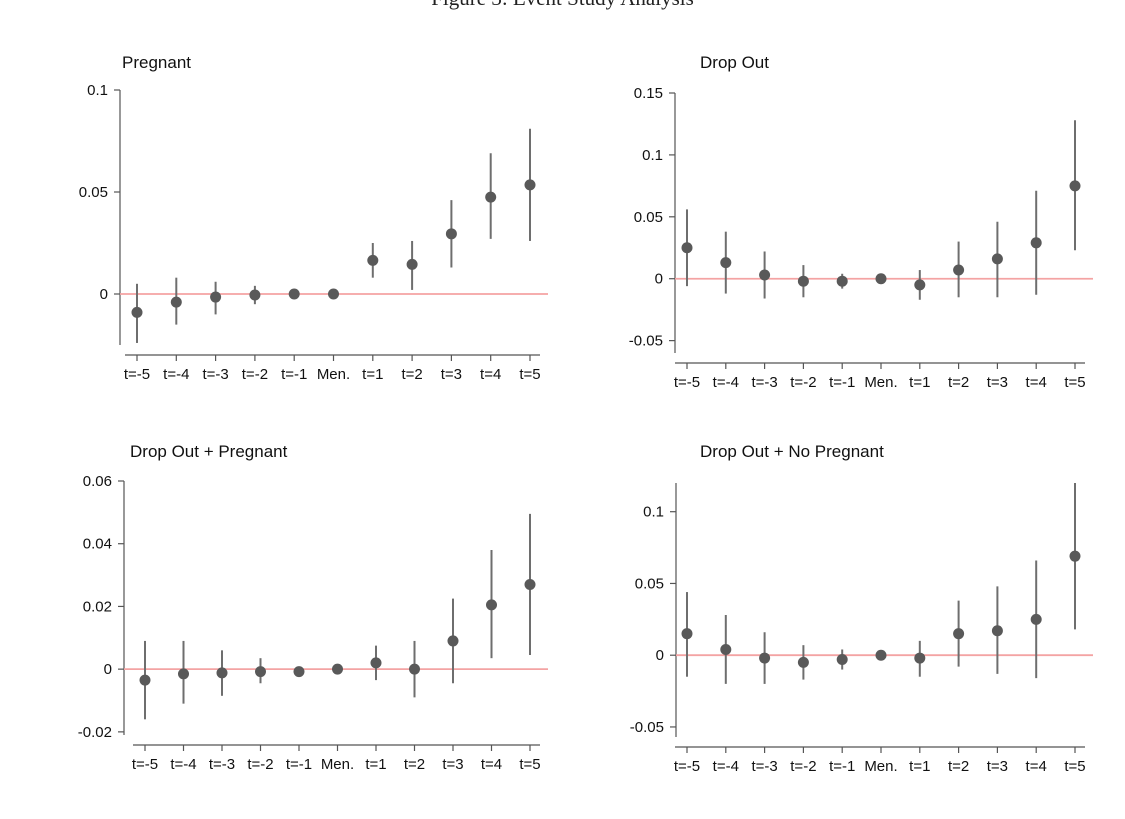 Image resolution: width=1125 pixels, height=819 pixels. What do you see at coordinates (562, 5) in the screenshot?
I see `figure-caption: Figure 3: Event Study Analysis` at bounding box center [562, 5].